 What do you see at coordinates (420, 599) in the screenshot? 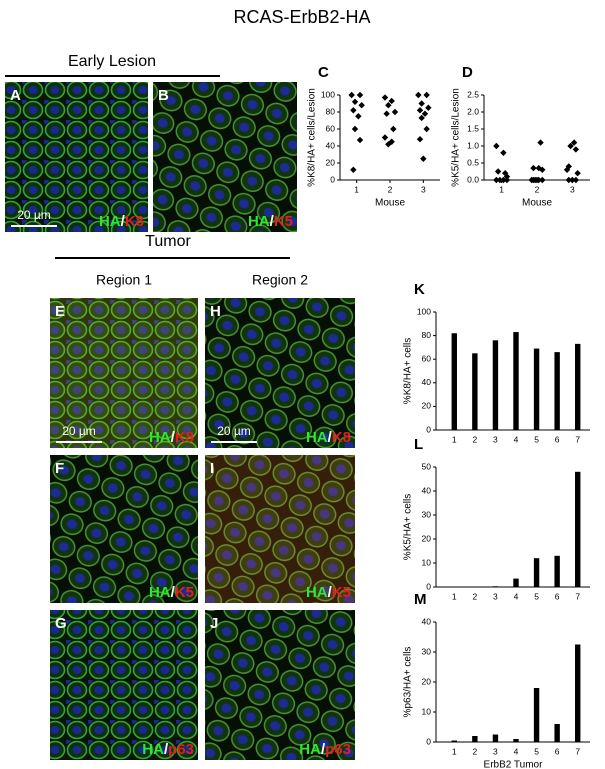
I see `panel-letter: M` at bounding box center [420, 599].